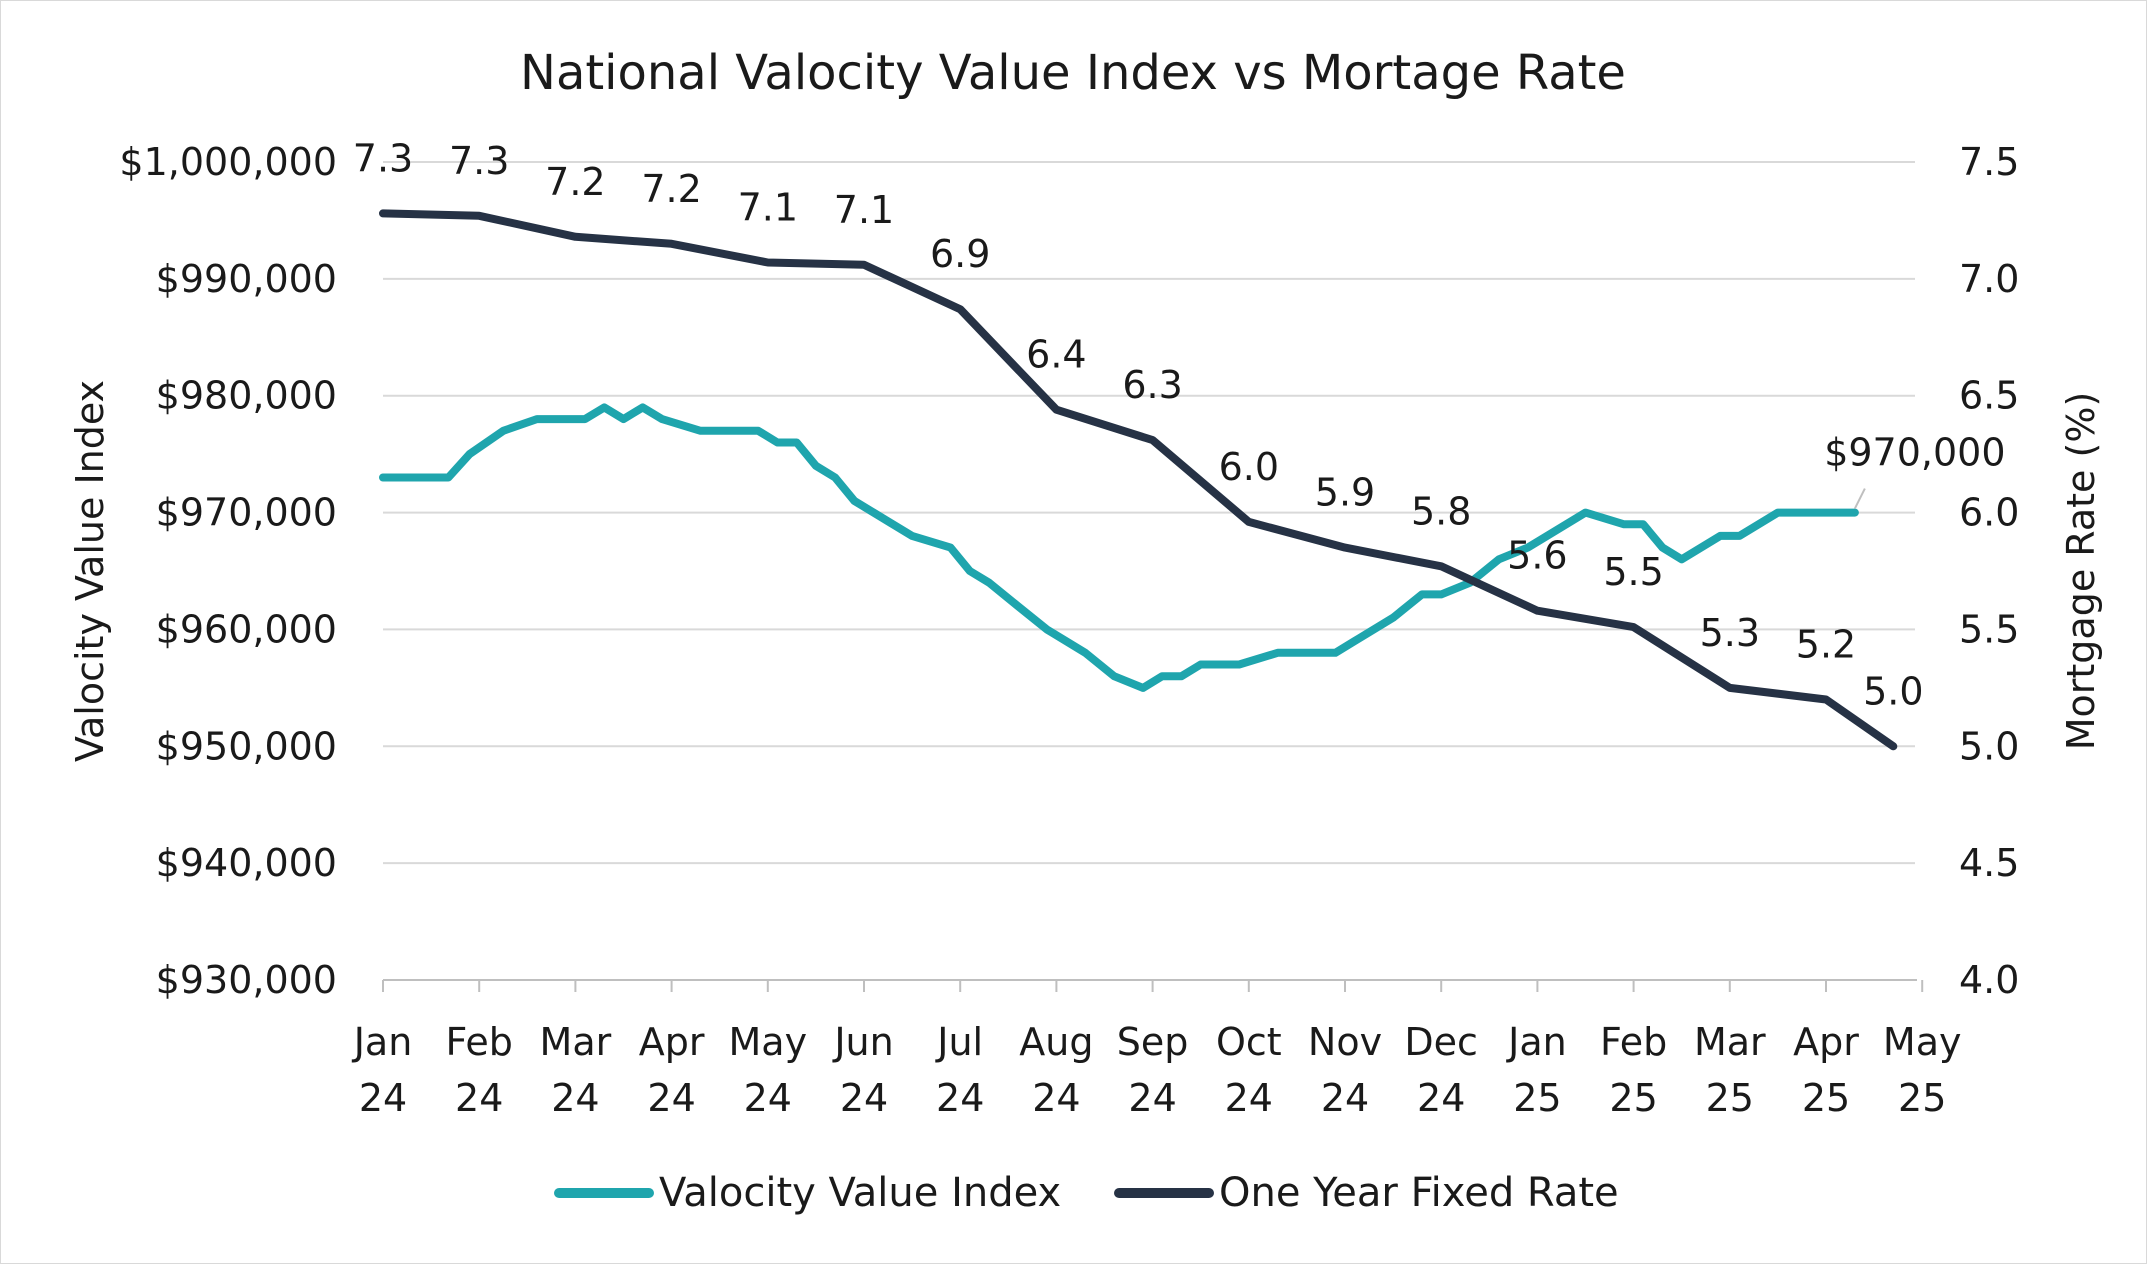 The height and width of the screenshot is (1264, 2147). Describe the element at coordinates (1249, 467) in the screenshot. I see `fixed-rate-data-label: 6.0` at that location.